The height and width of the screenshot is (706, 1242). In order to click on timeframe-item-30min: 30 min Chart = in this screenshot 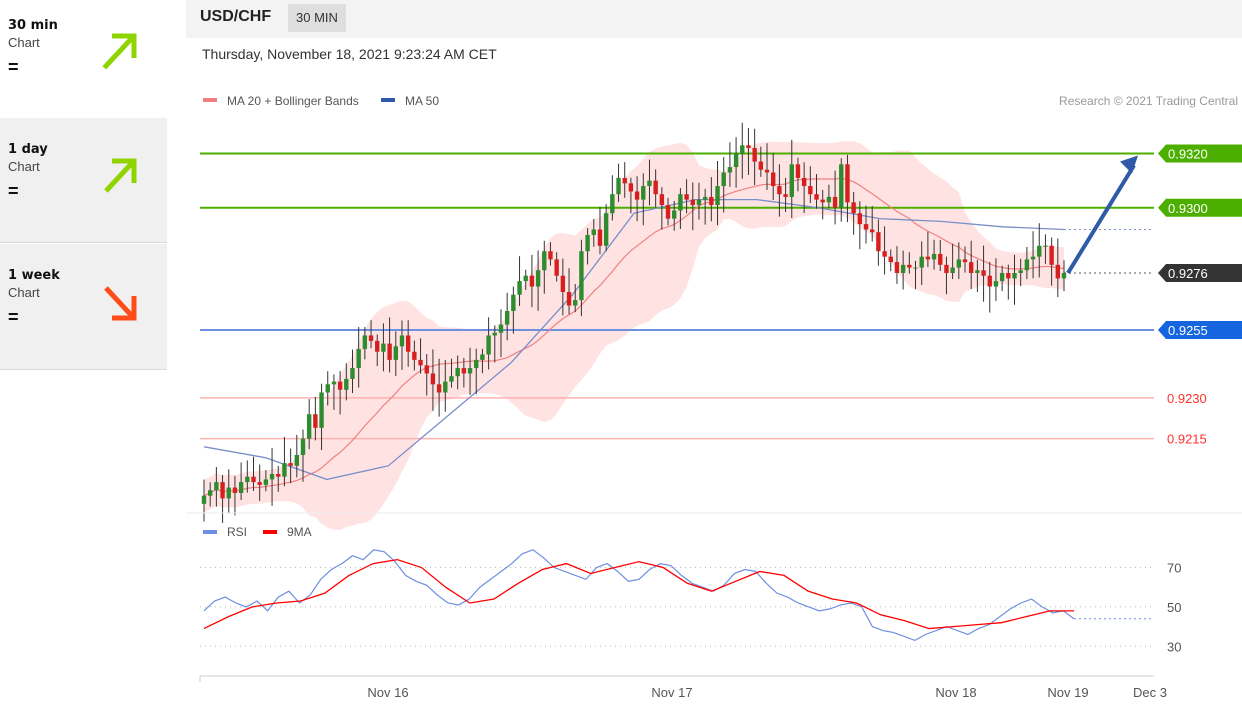, I will do `click(83, 62)`.